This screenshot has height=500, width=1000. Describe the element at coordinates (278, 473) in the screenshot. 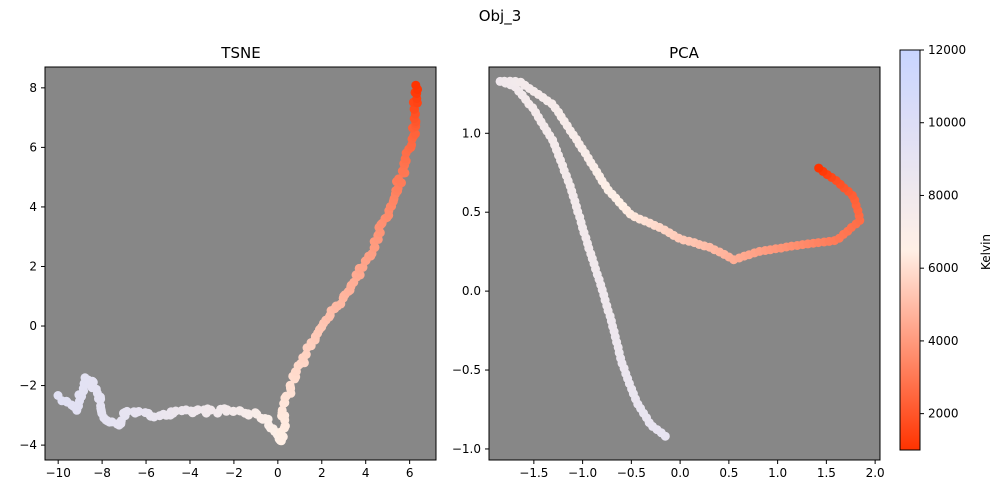

I see `tsne-x-tick-label: 0` at that location.